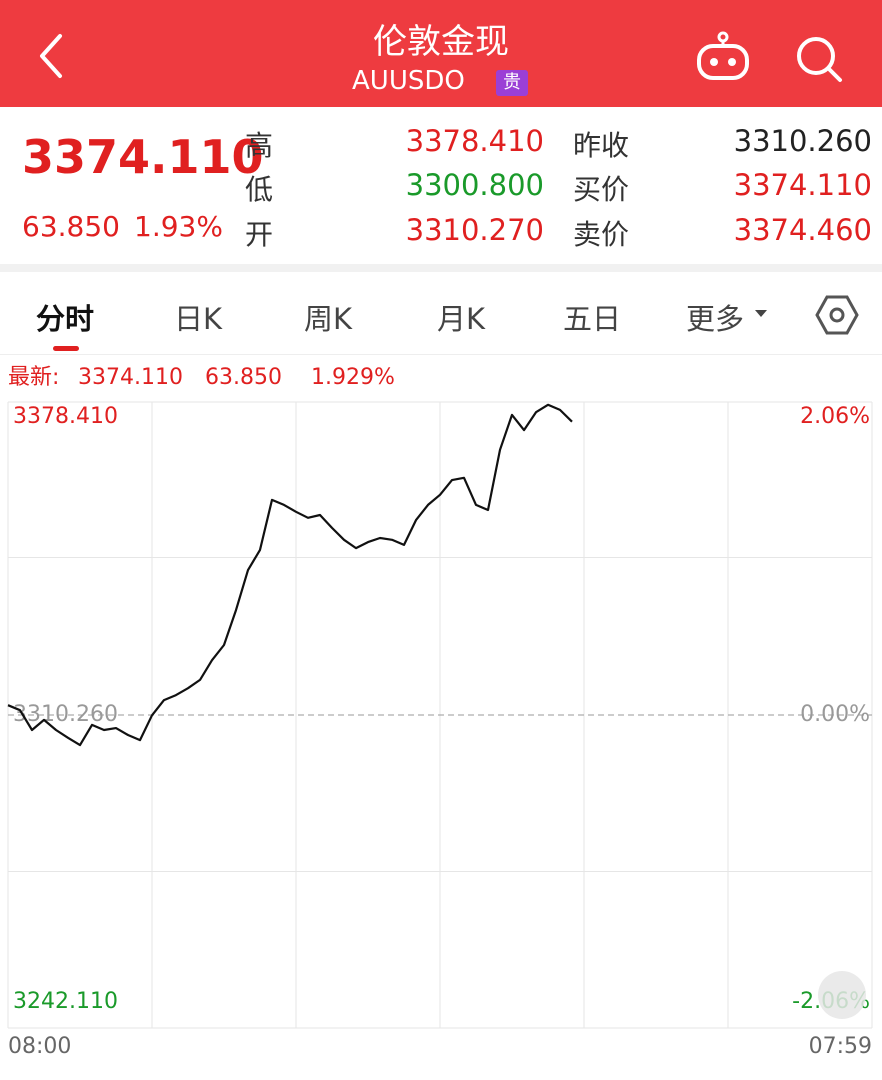 The width and height of the screenshot is (882, 1080). I want to click on tab: 五日, so click(592, 319).